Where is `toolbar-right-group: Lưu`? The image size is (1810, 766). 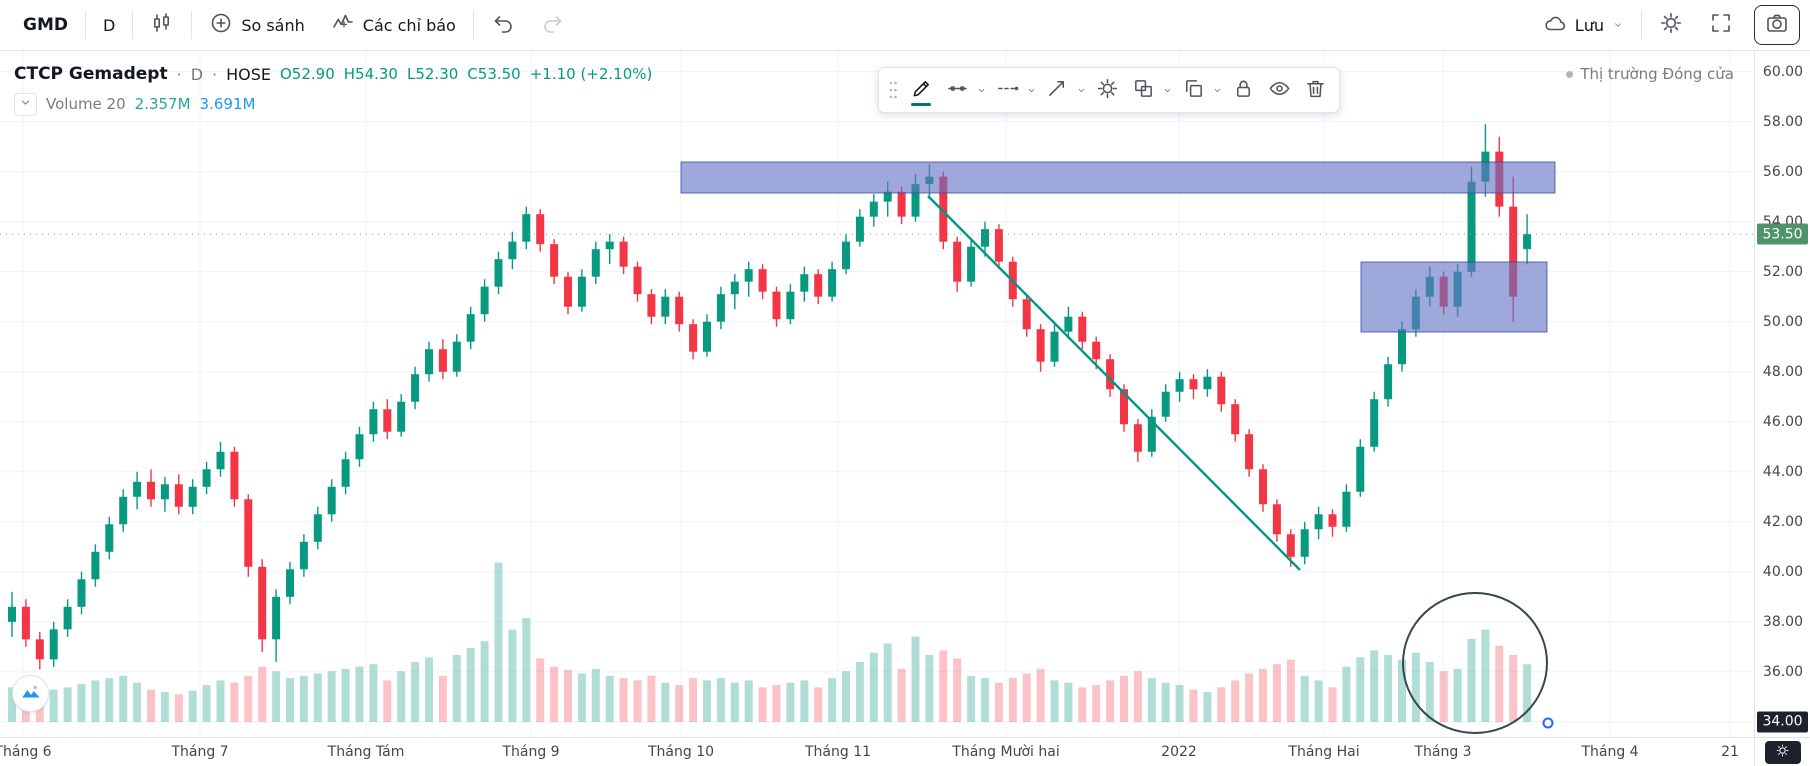 toolbar-right-group: Lưu is located at coordinates (1665, 25).